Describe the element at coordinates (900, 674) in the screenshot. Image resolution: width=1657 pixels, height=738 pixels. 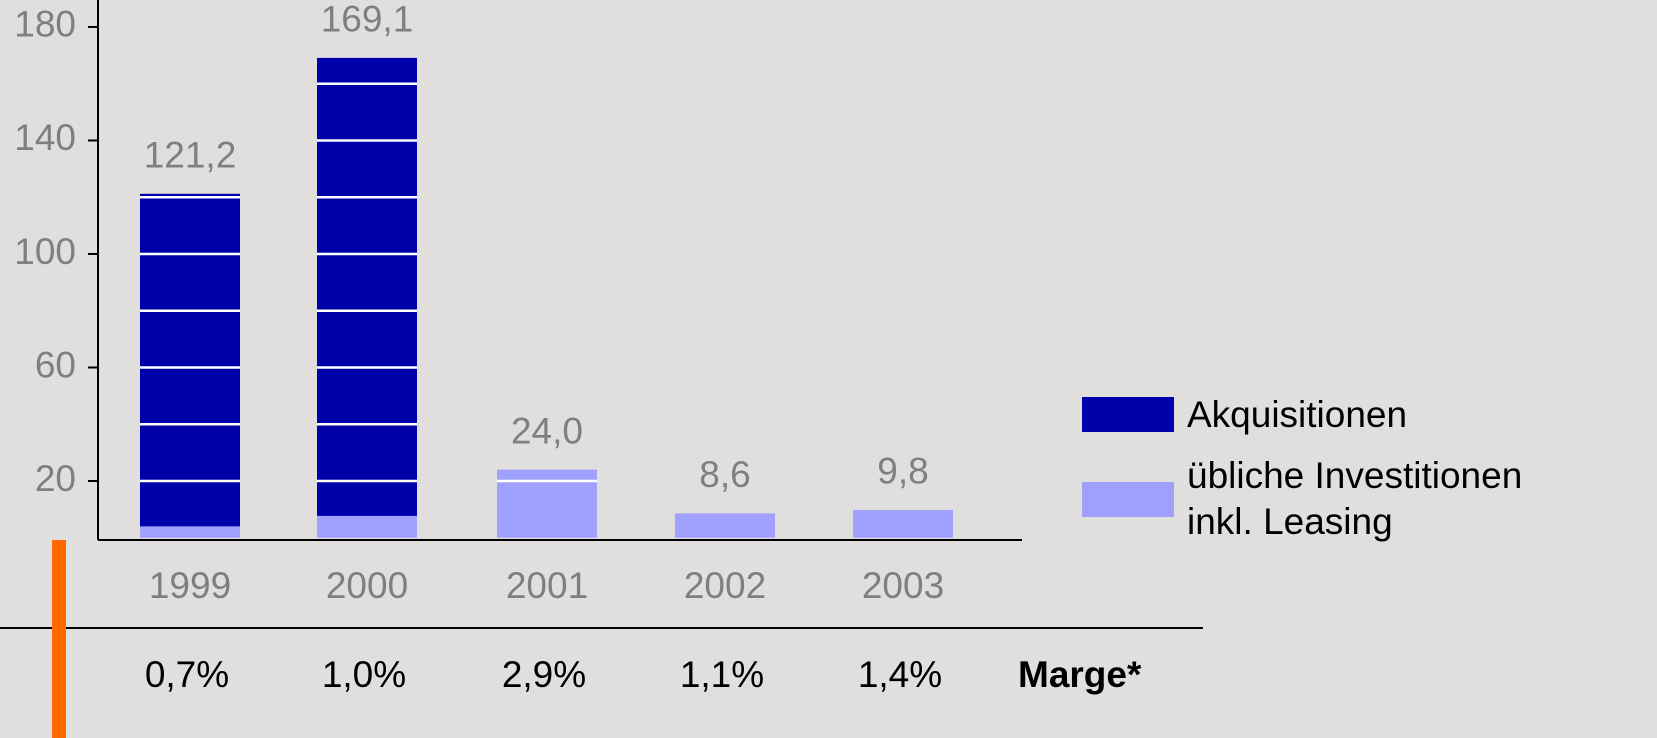
I see `margin-value: 1,4%` at that location.